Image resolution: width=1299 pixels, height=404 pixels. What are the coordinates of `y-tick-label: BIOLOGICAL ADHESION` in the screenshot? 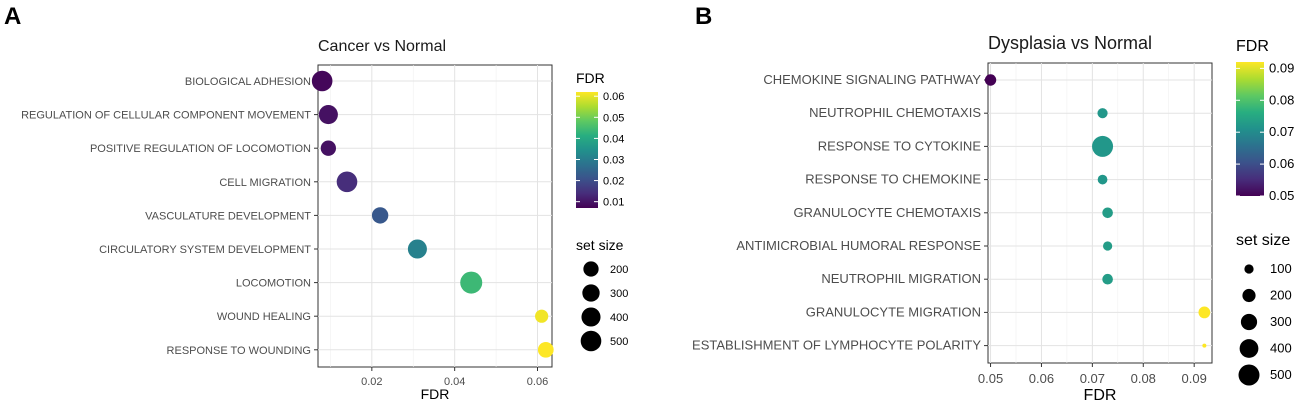 It's located at (248, 82).